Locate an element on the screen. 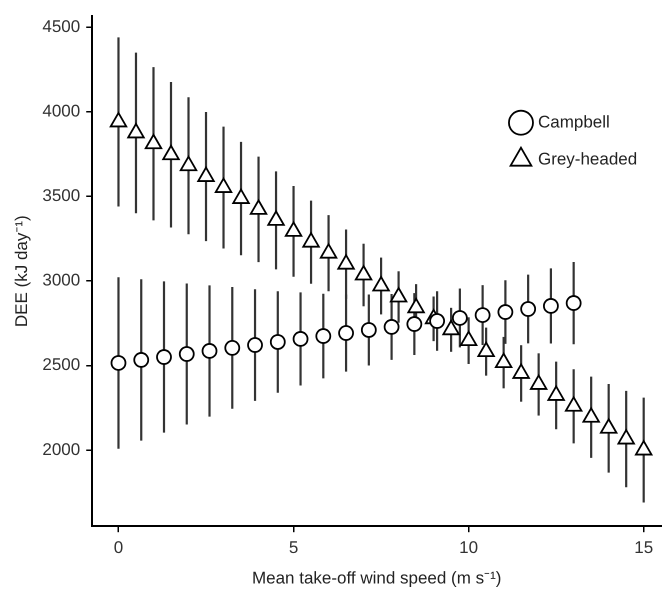 The image size is (672, 597). y-tick-label: 3500 is located at coordinates (61, 196).